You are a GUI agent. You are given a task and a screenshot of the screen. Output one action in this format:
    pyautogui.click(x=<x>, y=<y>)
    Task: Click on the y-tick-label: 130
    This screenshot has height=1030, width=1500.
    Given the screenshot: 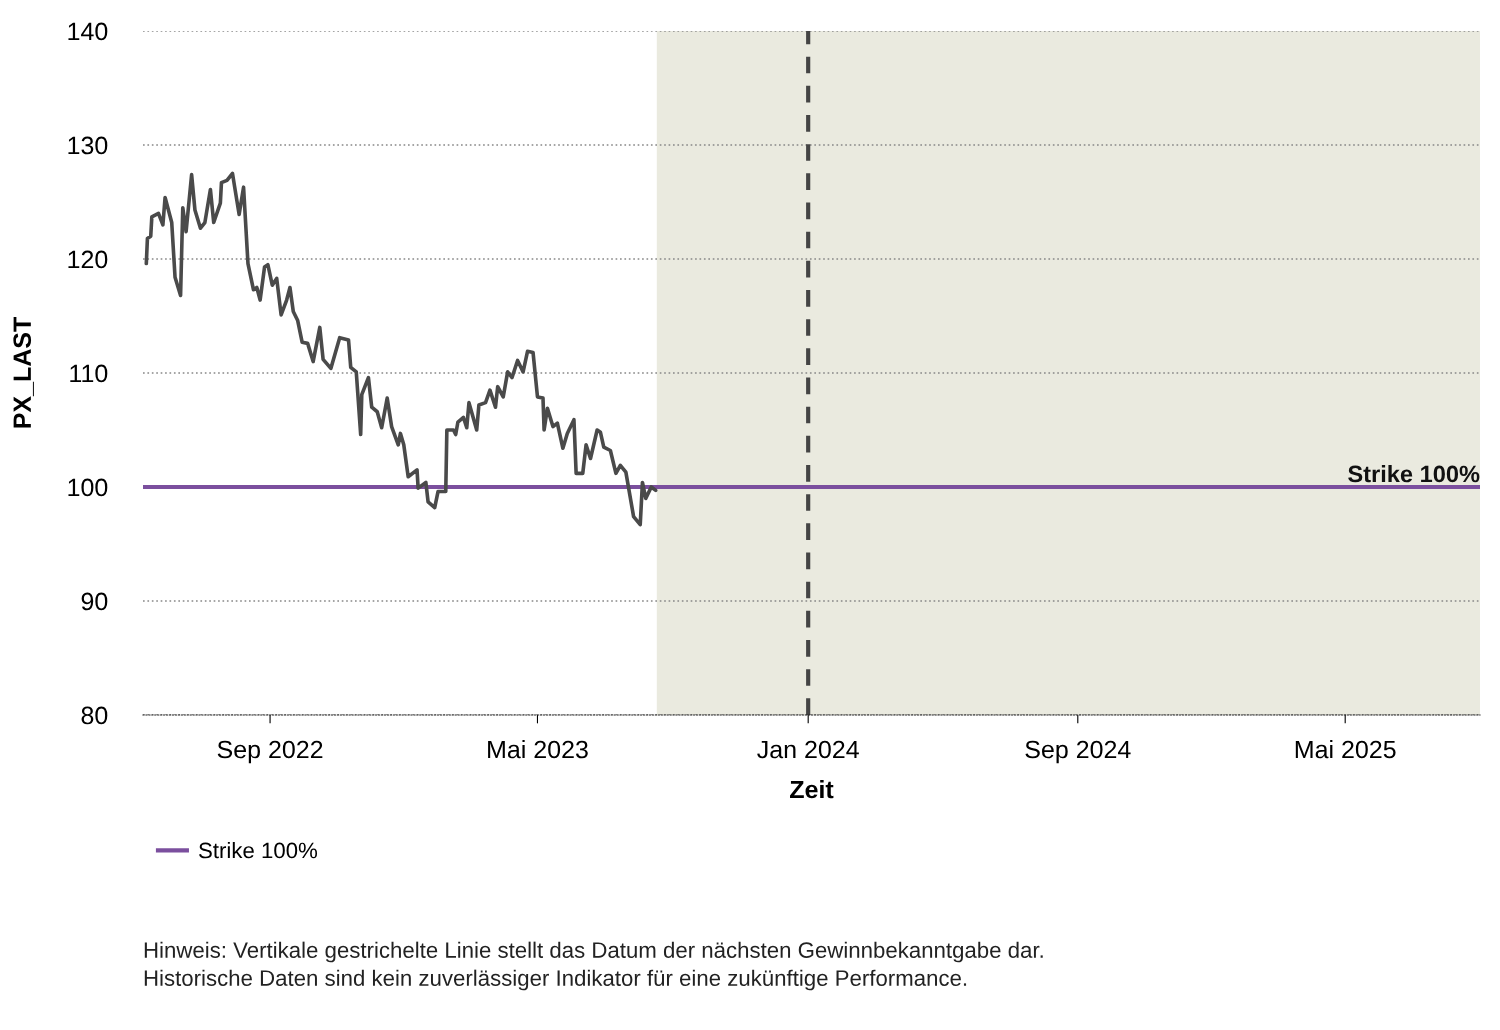 What is the action you would take?
    pyautogui.click(x=88, y=145)
    